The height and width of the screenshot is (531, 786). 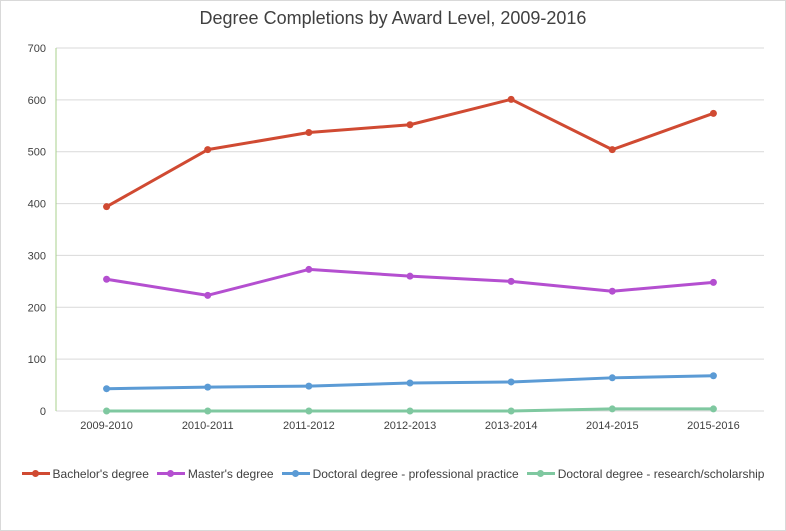 I want to click on x-tick-label: 2012-2013, so click(x=410, y=426).